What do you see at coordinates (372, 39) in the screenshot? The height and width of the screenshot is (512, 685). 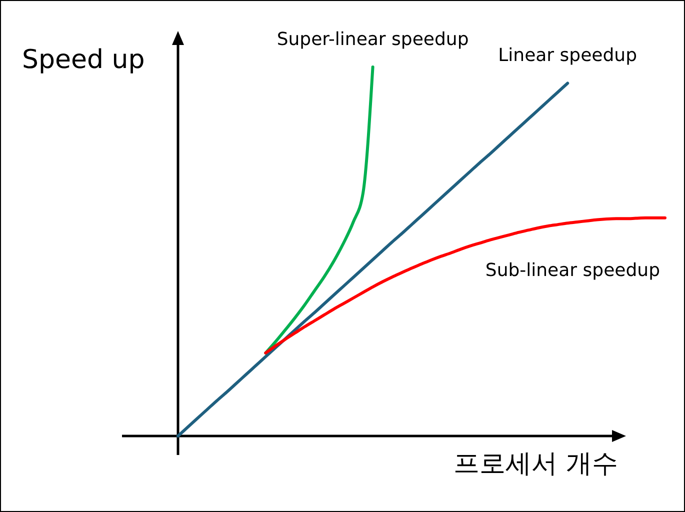 I see `series-label: Super-linear speedup` at bounding box center [372, 39].